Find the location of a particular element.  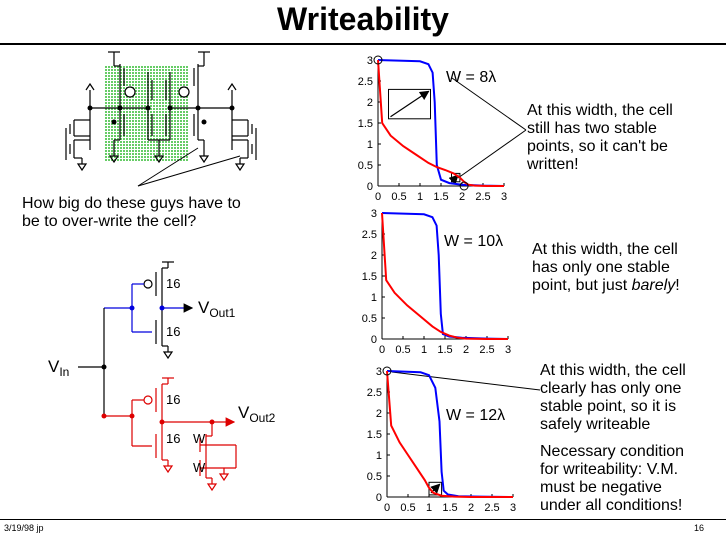

chart-1-series-red is located at coordinates (444, 276).